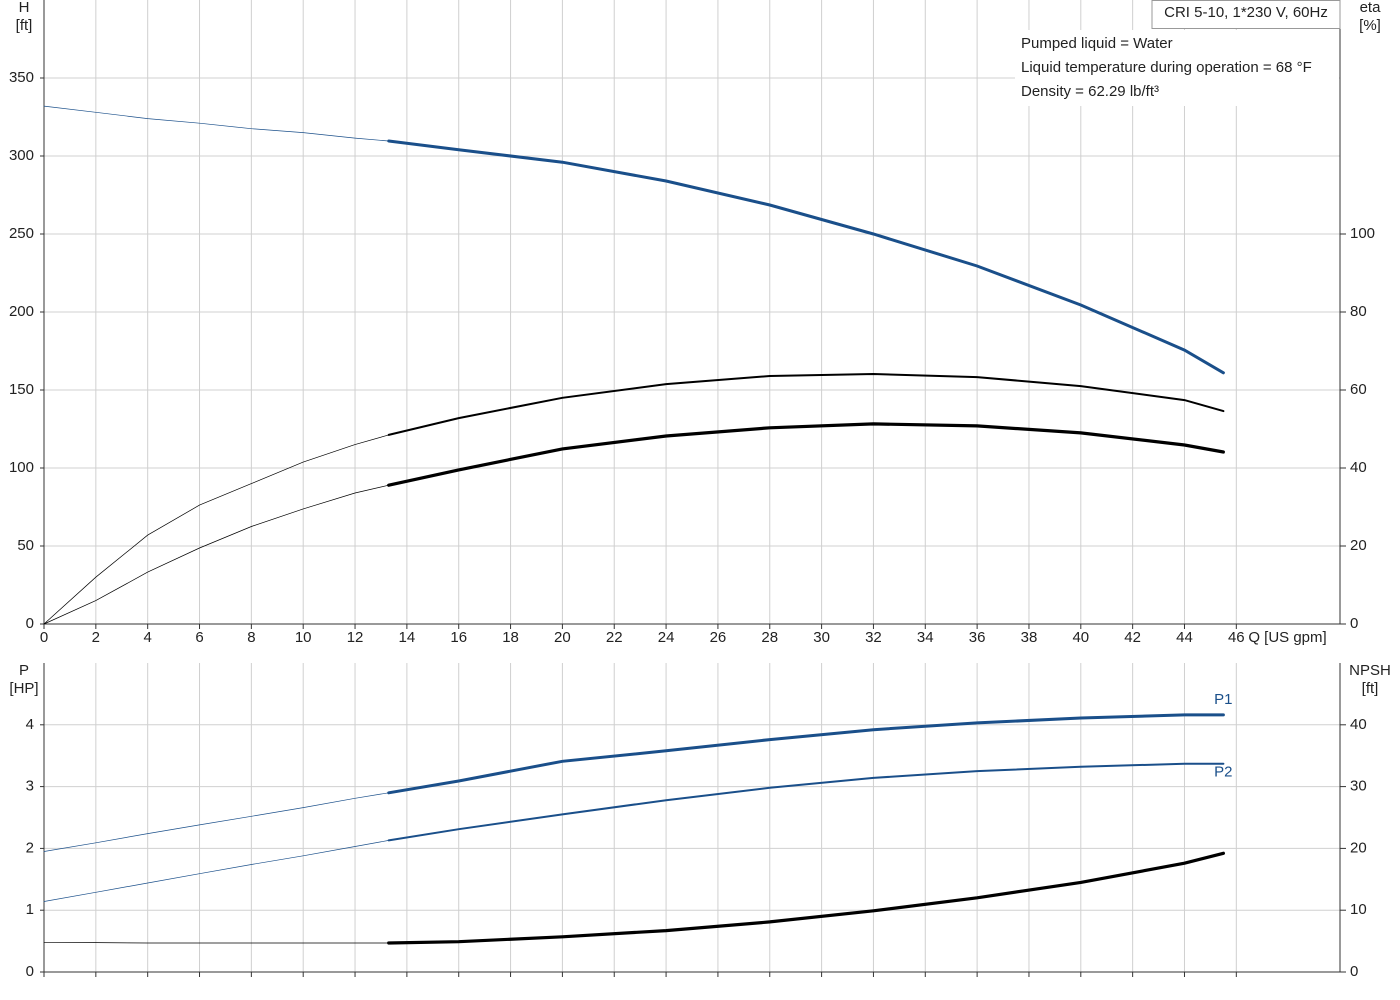  Describe the element at coordinates (30, 847) in the screenshot. I see `y-tick-label: 2` at that location.